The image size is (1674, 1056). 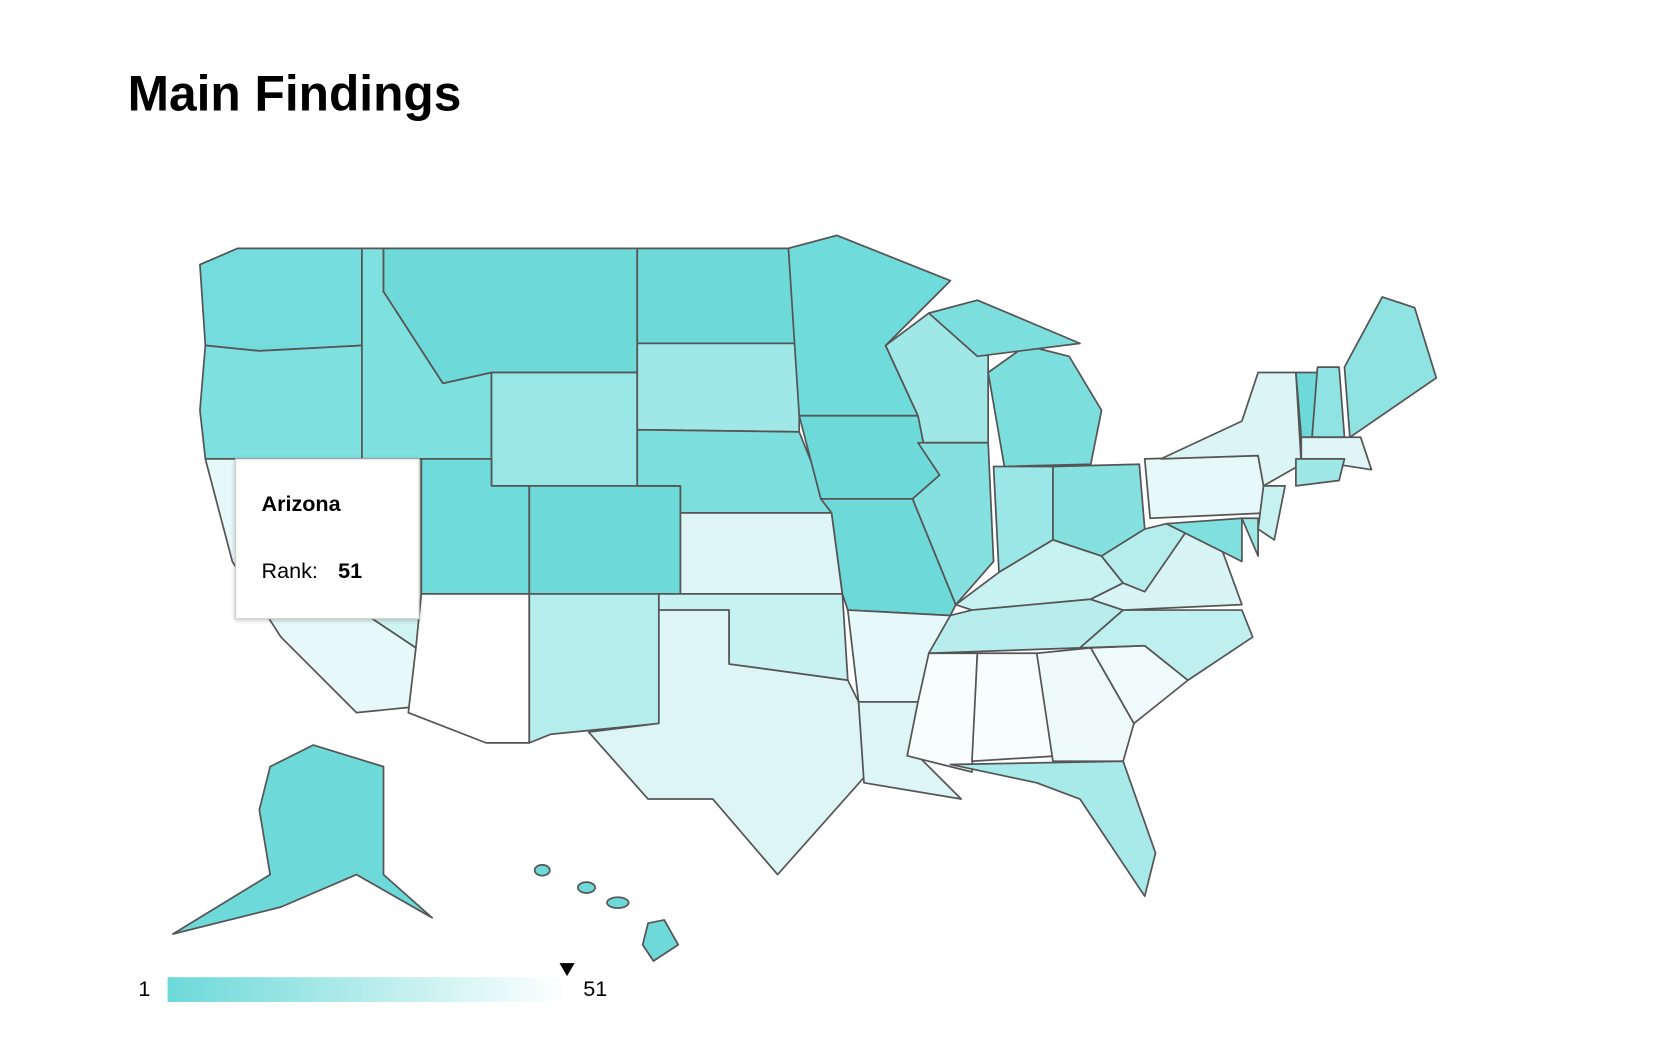 I want to click on legend-gradient, so click(x=367, y=990).